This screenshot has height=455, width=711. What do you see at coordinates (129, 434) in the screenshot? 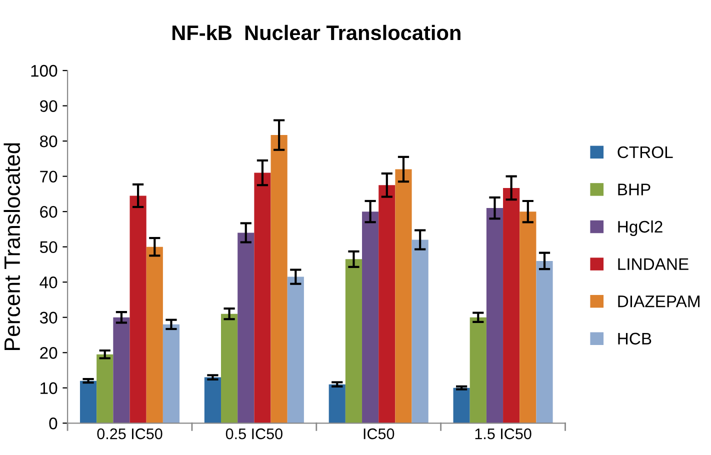
I see `x-tick-label: 0.25 IC50` at bounding box center [129, 434].